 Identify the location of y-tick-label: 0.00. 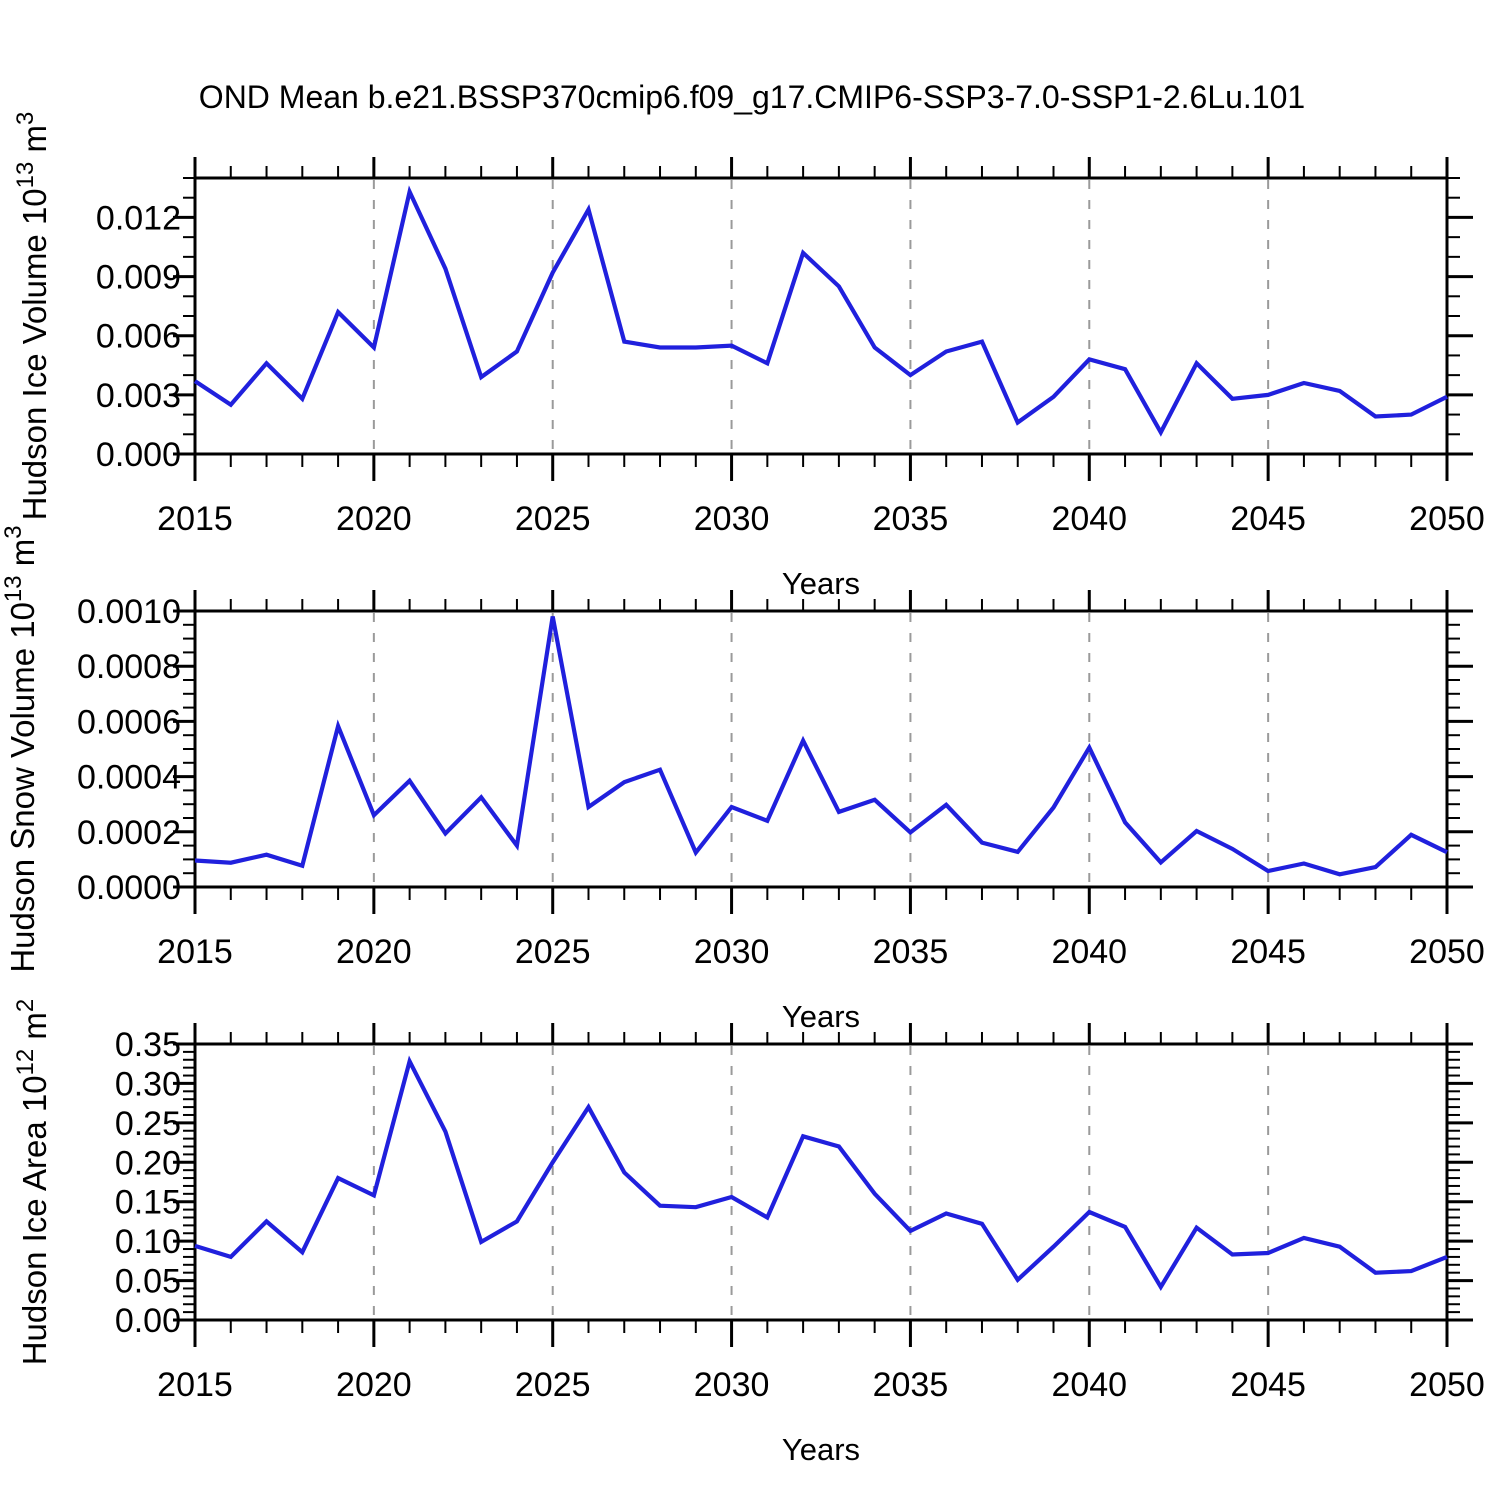
(148, 1321).